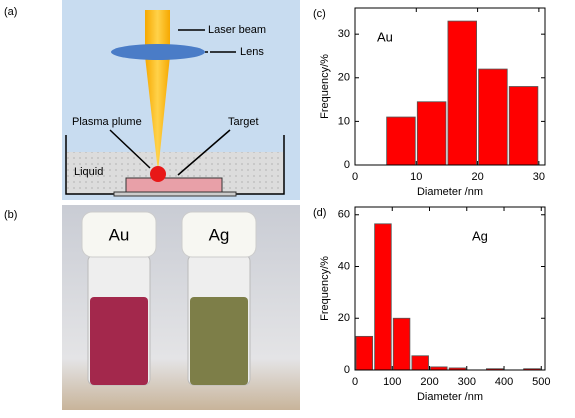 Image resolution: width=575 pixels, height=418 pixels. I want to click on target-label: Target, so click(243, 122).